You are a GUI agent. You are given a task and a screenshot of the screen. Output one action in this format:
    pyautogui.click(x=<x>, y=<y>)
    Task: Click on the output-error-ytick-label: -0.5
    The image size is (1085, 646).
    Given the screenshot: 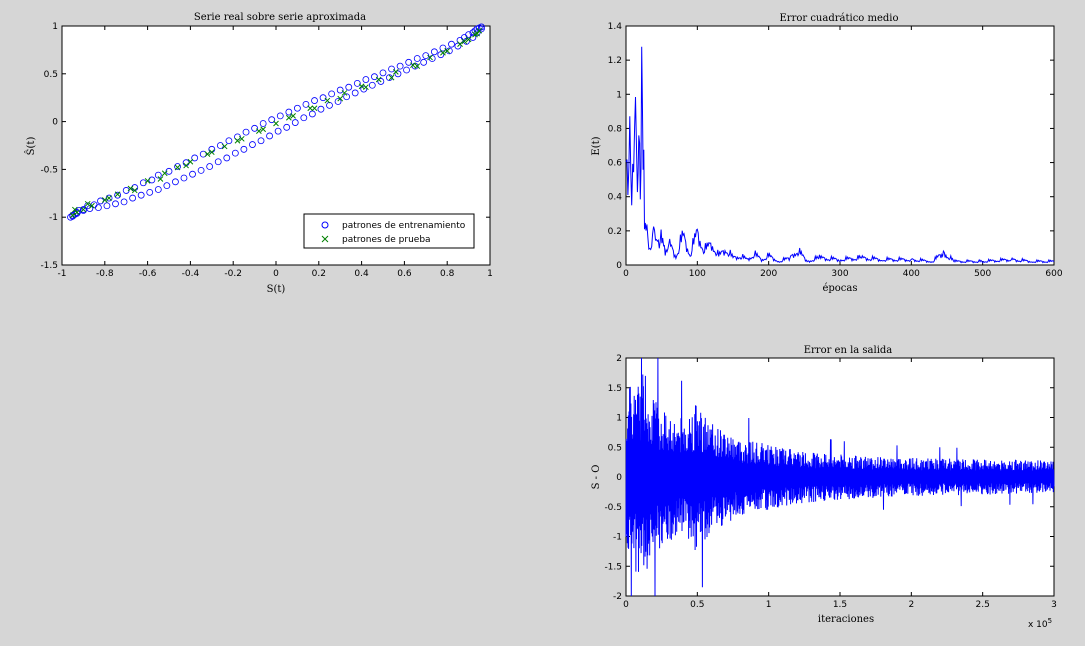 What is the action you would take?
    pyautogui.click(x=613, y=508)
    